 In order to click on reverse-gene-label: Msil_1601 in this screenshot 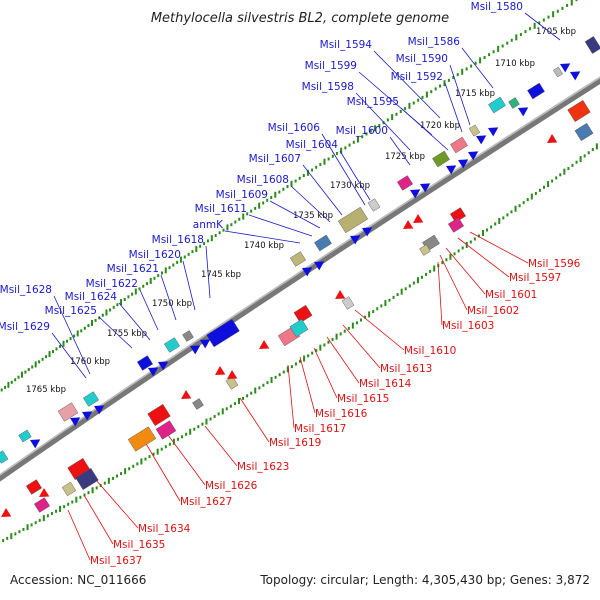, I will do `click(511, 295)`.